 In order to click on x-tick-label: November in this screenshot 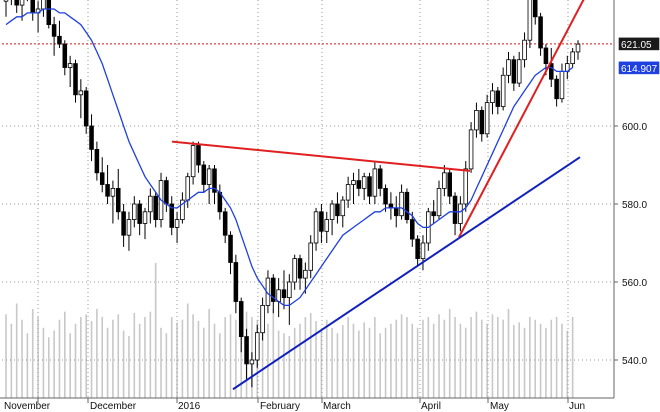, I will do `click(27, 406)`.